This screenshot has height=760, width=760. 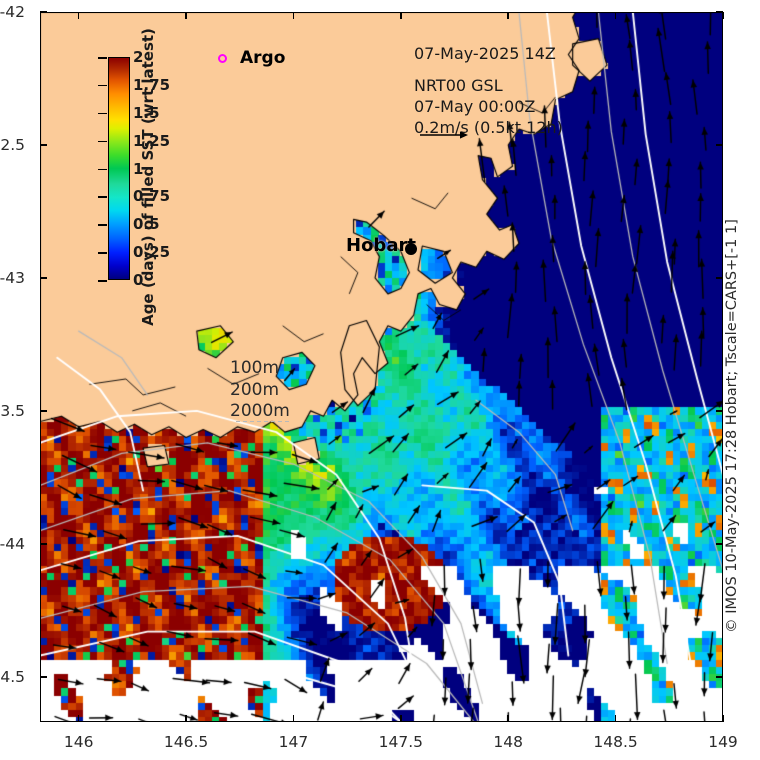 What do you see at coordinates (615, 742) in the screenshot?
I see `x-axis-tick-label: 148.5` at bounding box center [615, 742].